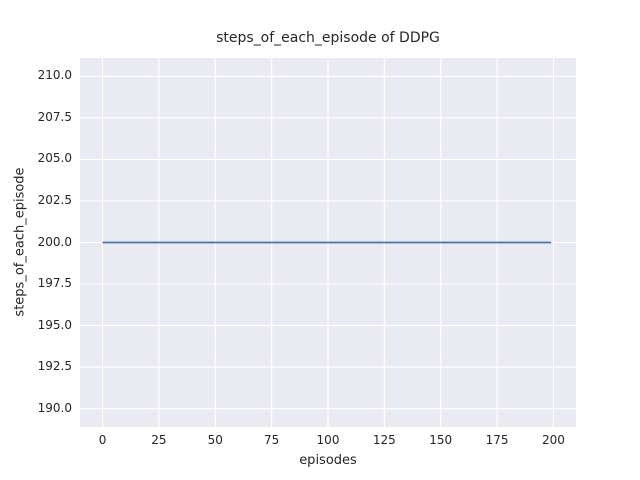 This screenshot has width=640, height=480. I want to click on x-tick-label: 100, so click(328, 440).